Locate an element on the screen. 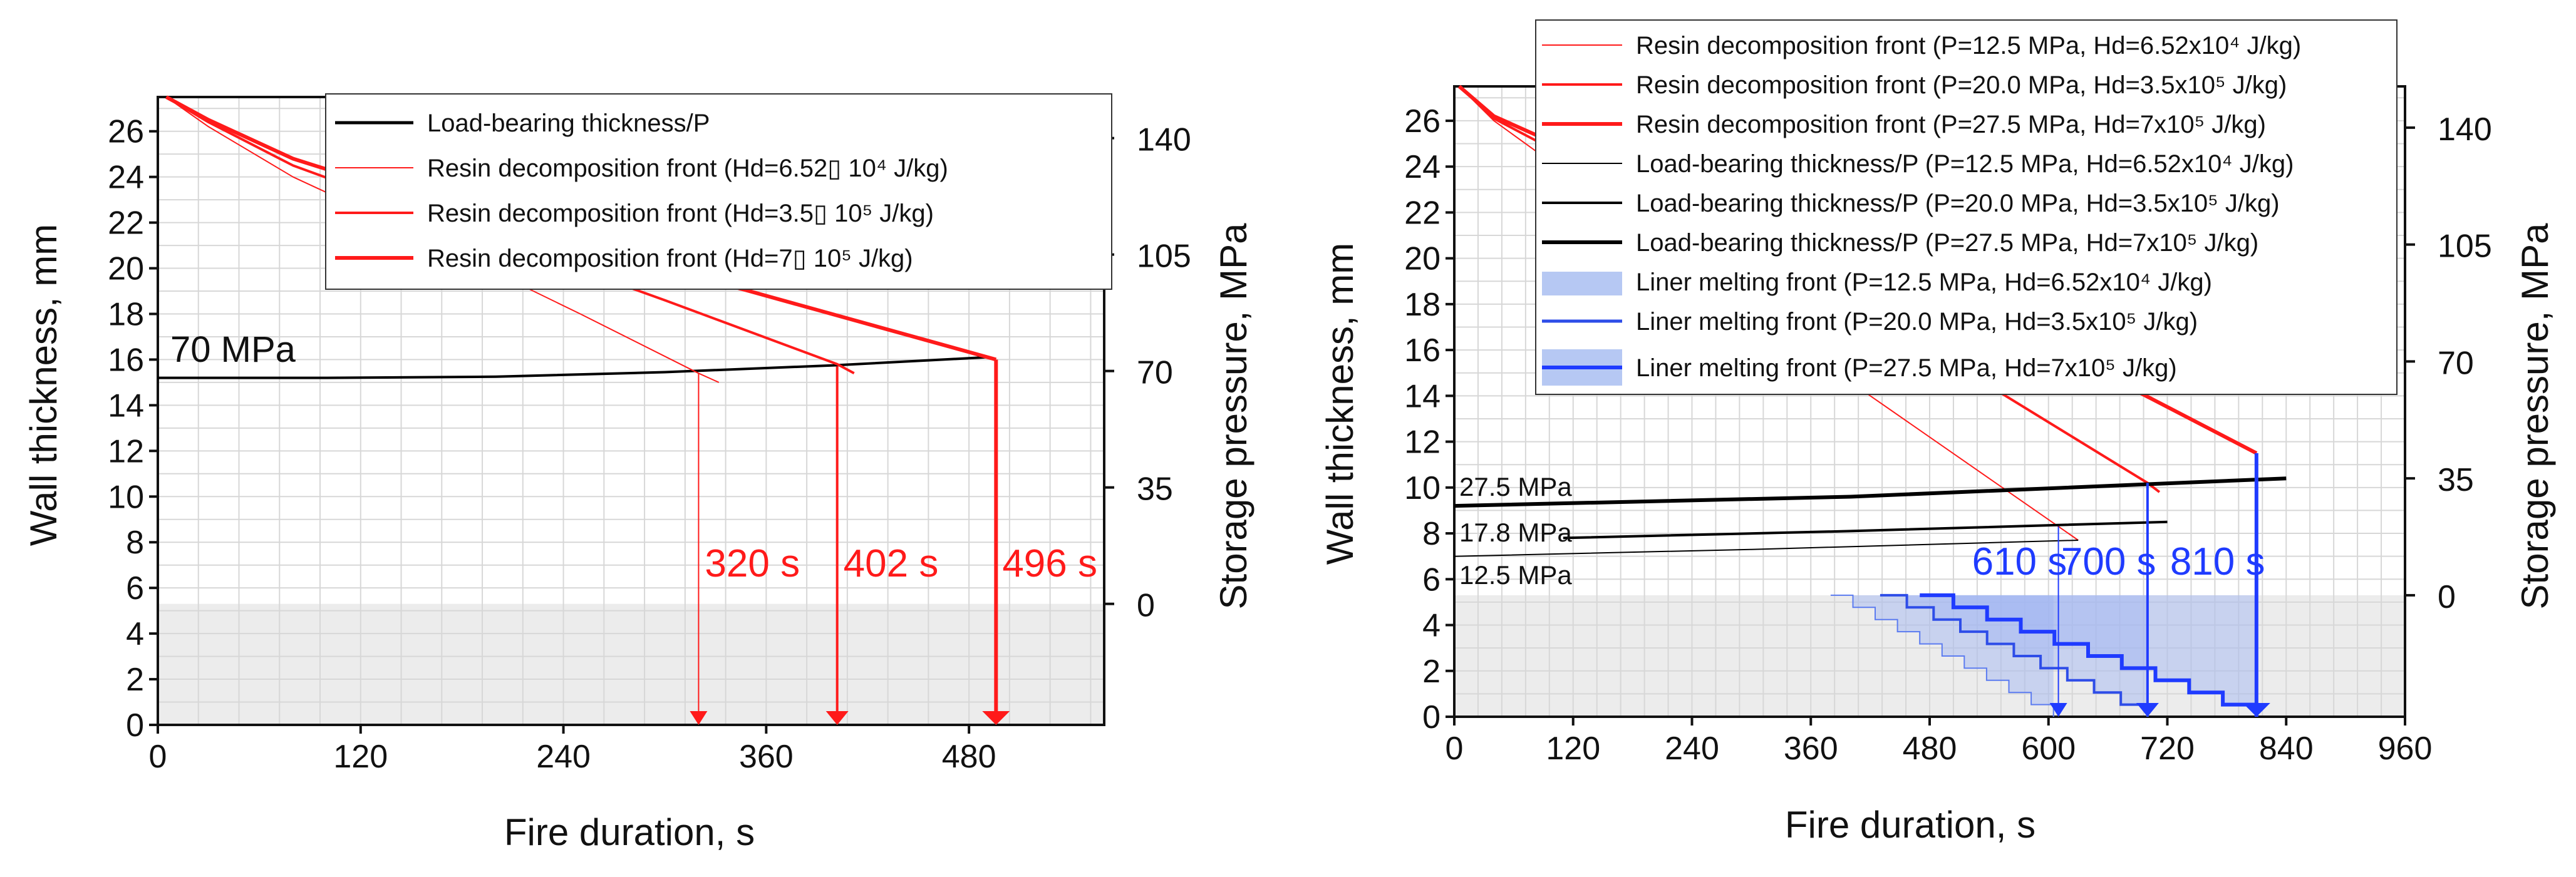  drop-time-label: 610 s is located at coordinates (2019, 561).